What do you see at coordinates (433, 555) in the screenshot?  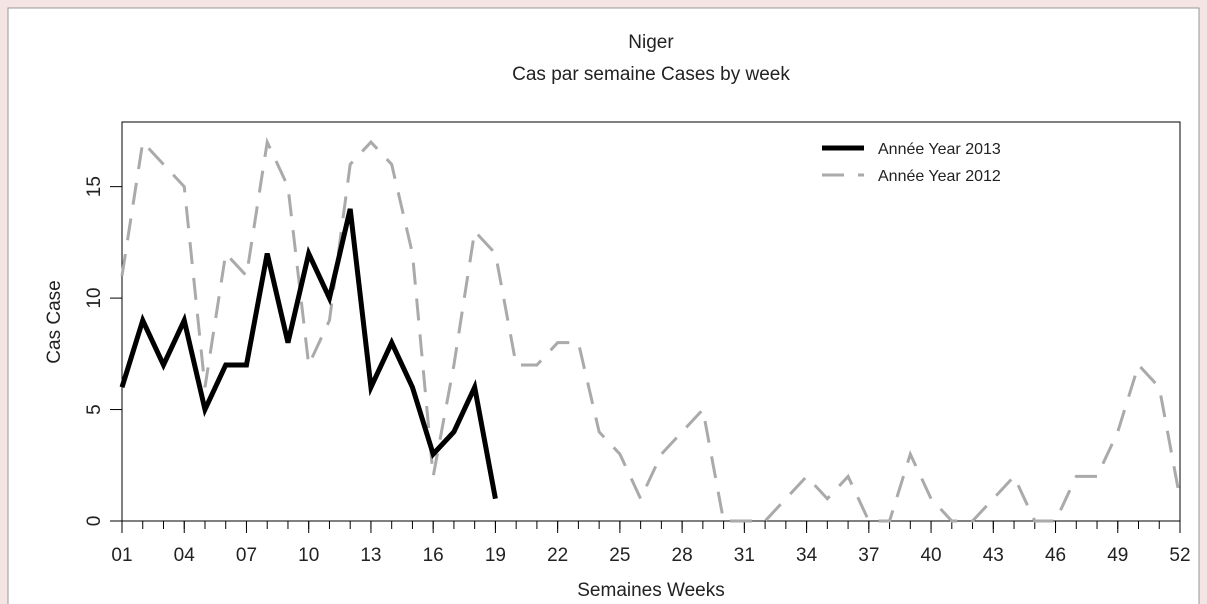 I see `x-tick-label: 16` at bounding box center [433, 555].